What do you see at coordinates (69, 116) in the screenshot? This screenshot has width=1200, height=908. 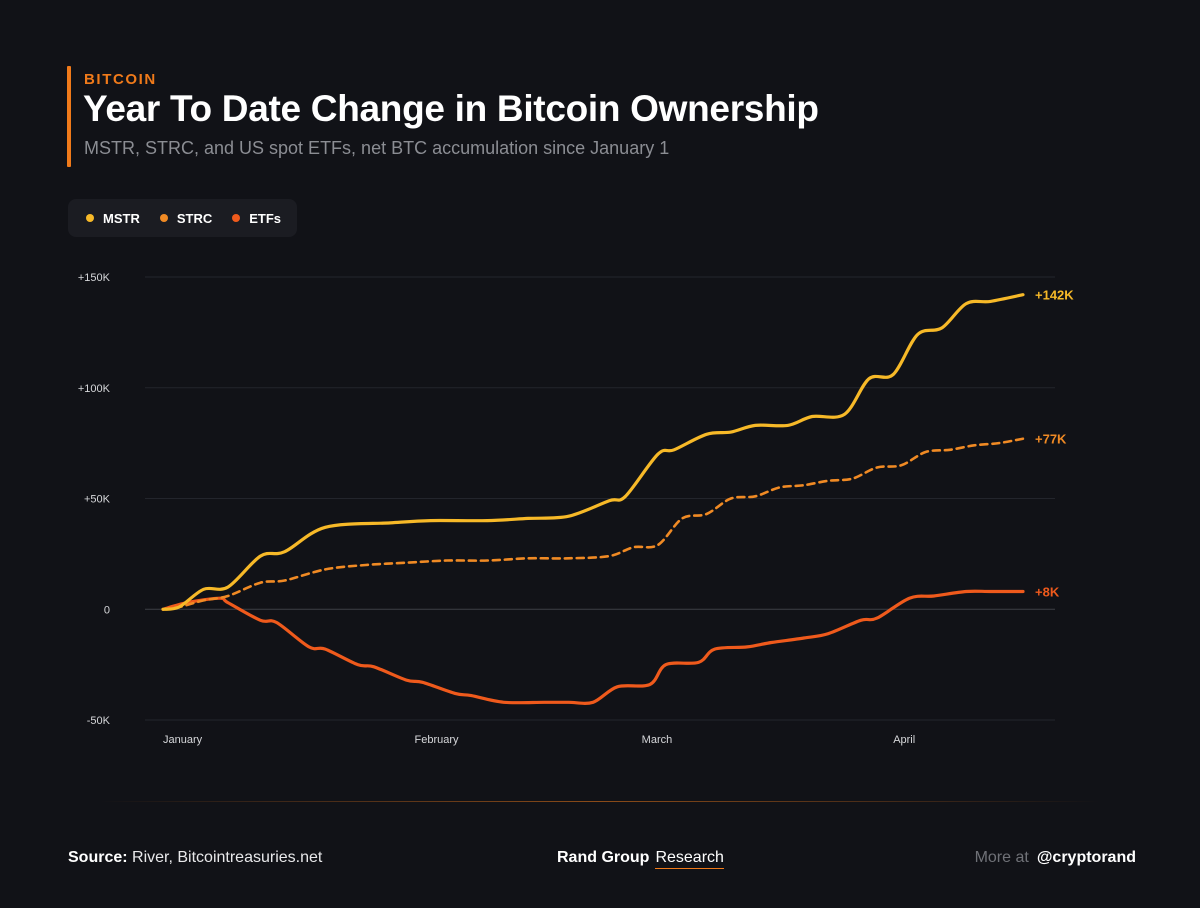 I see `header-accent-bar` at bounding box center [69, 116].